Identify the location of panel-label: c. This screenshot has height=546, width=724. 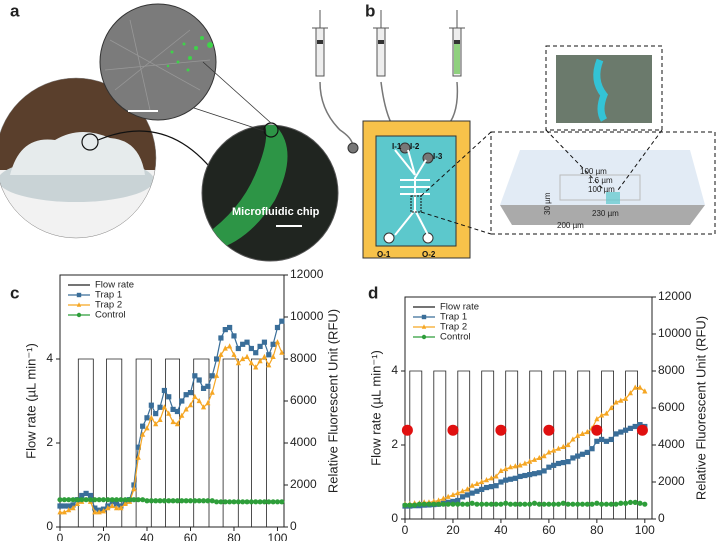
(14, 292).